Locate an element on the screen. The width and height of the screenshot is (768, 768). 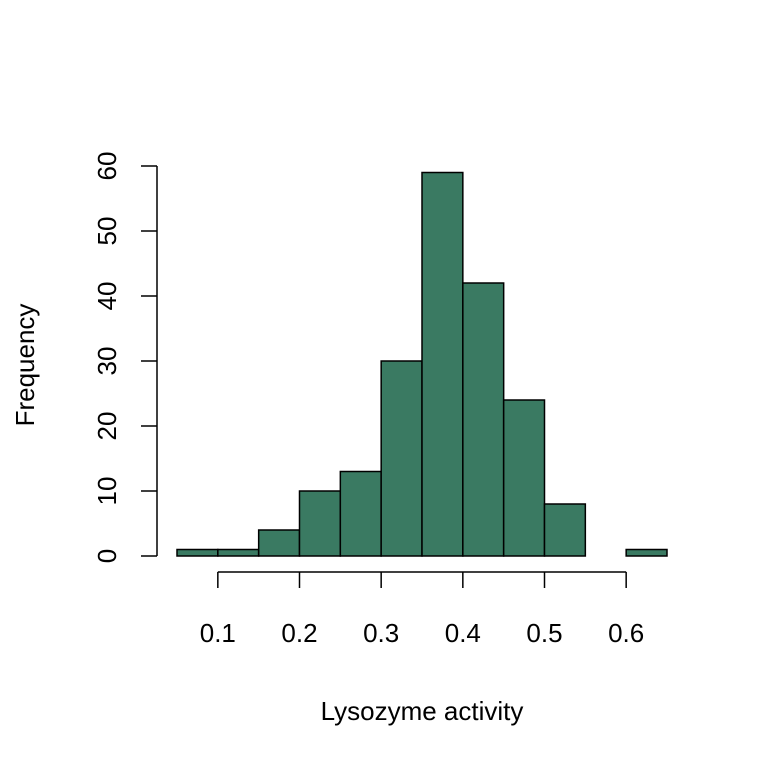
x-tick-label: 0.1 is located at coordinates (218, 633).